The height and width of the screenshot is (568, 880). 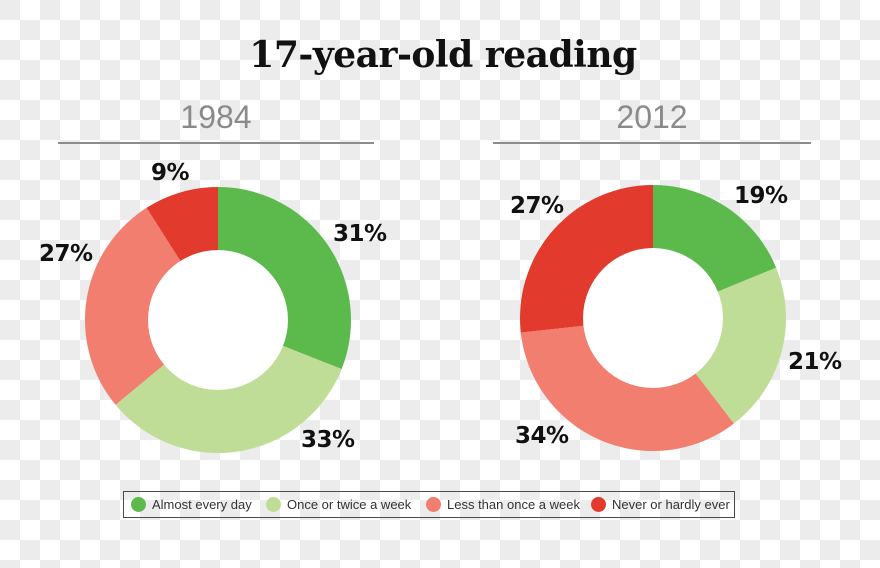 I want to click on slice-label-almost-every-day-1984: 31%, so click(x=360, y=234).